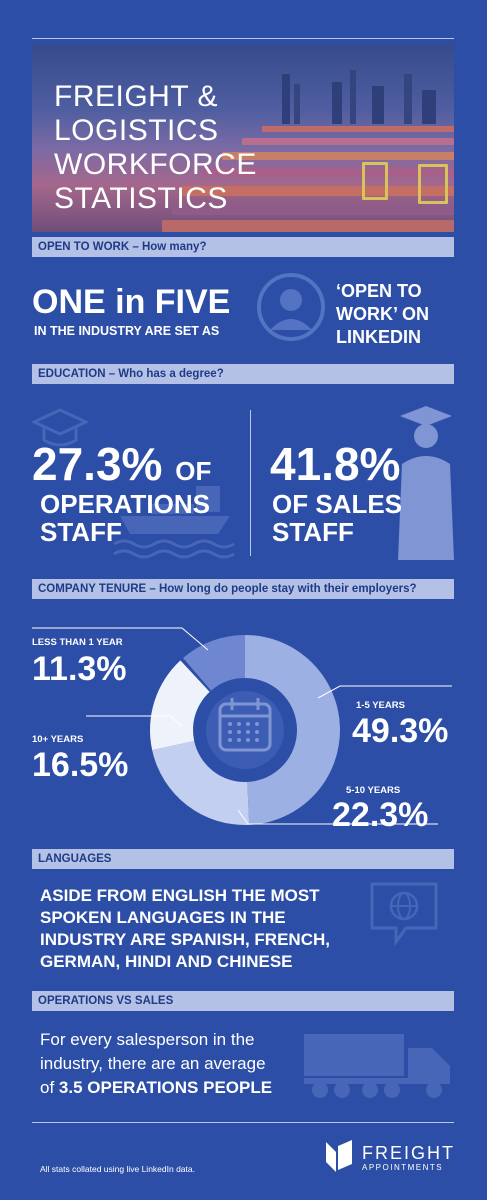  I want to click on freight-appointments-logo-icon, so click(339, 1156).